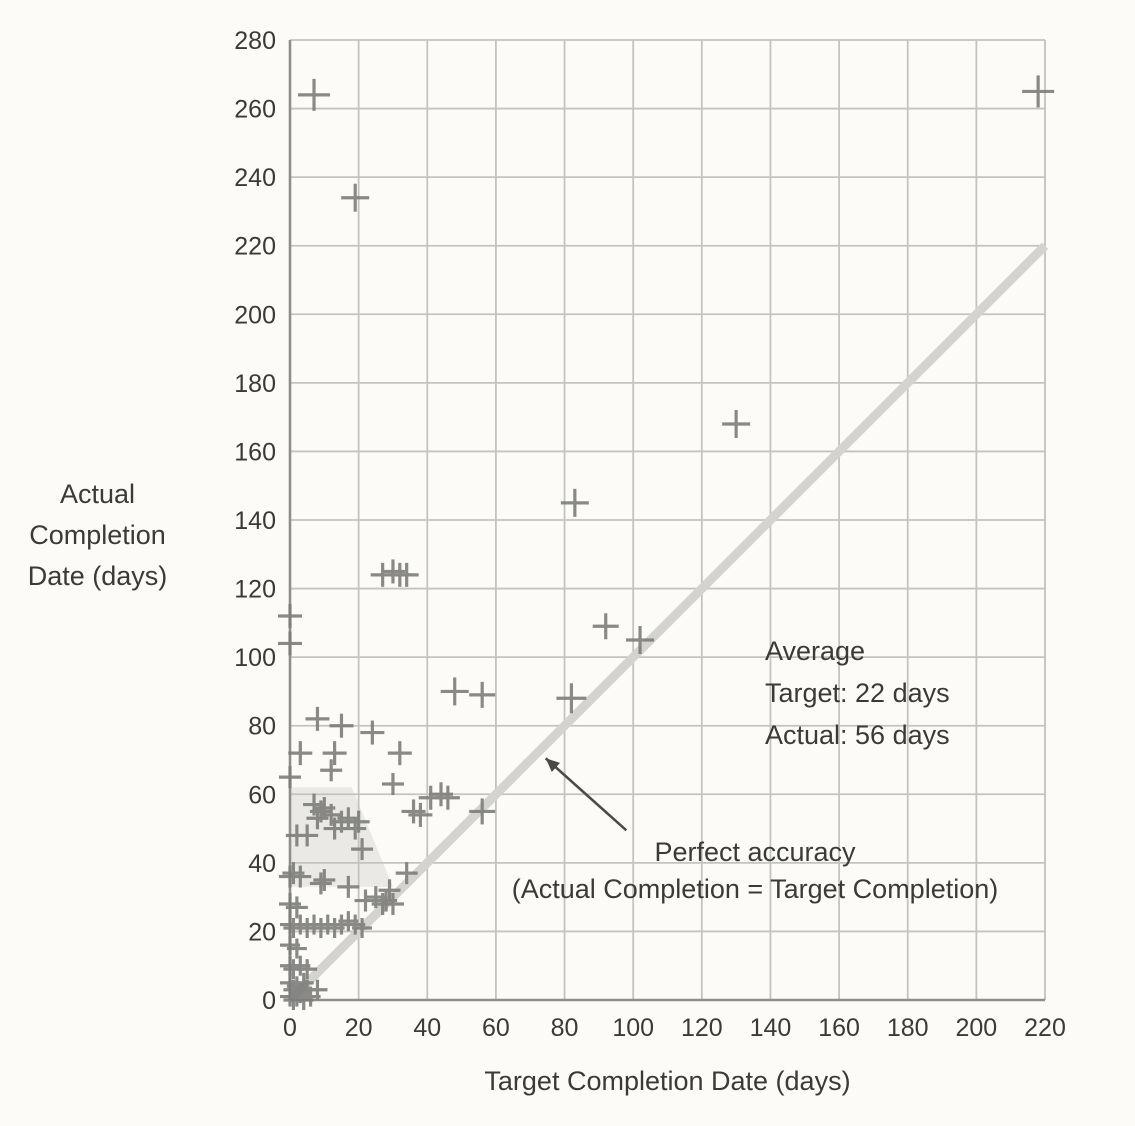 The image size is (1135, 1126). What do you see at coordinates (1045, 1028) in the screenshot?
I see `x-tick-label: 220` at bounding box center [1045, 1028].